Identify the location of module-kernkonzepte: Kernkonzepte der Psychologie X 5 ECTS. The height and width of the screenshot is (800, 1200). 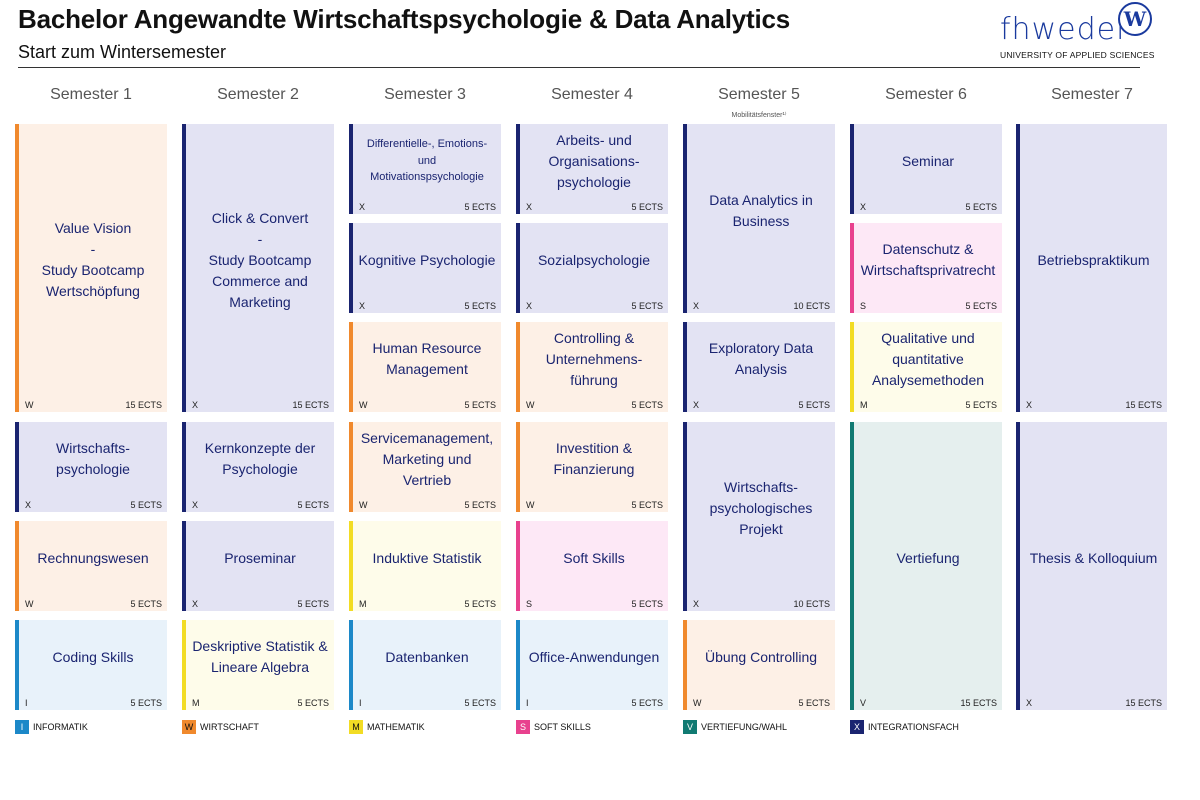
(258, 467).